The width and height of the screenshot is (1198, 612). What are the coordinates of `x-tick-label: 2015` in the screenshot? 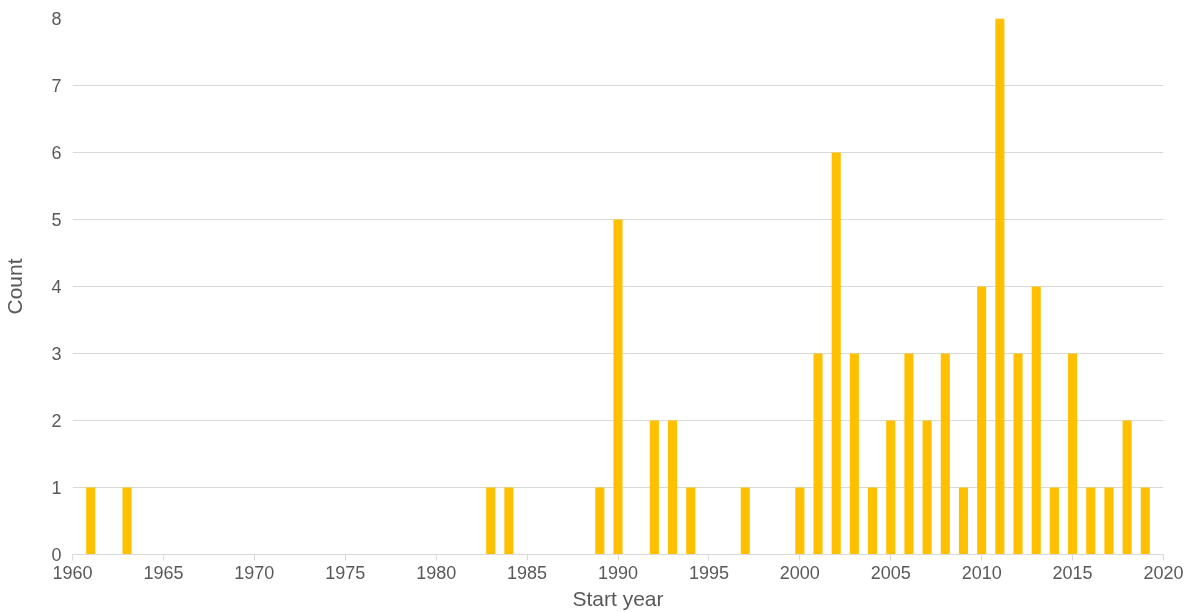 It's located at (1072, 572).